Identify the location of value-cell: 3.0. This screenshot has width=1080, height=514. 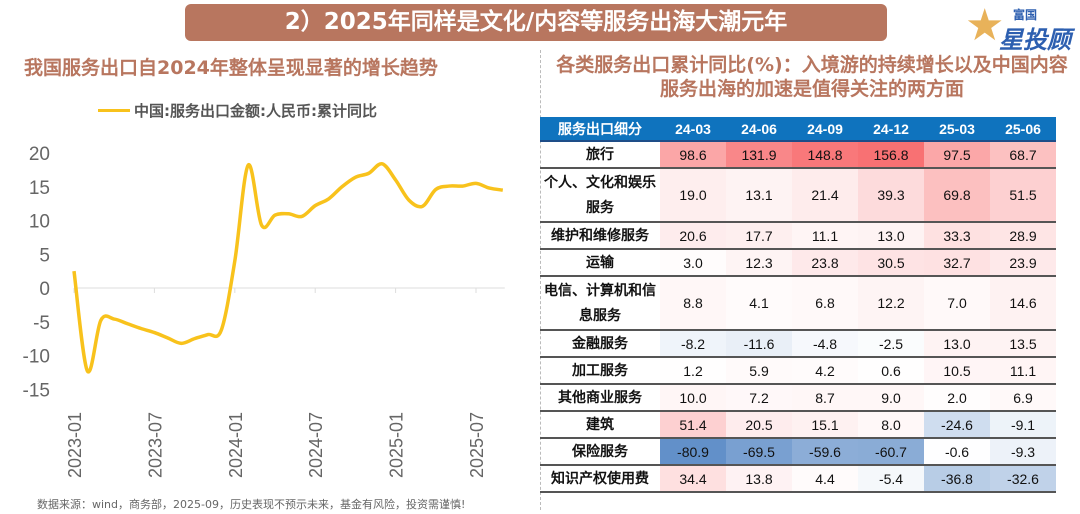
(693, 263).